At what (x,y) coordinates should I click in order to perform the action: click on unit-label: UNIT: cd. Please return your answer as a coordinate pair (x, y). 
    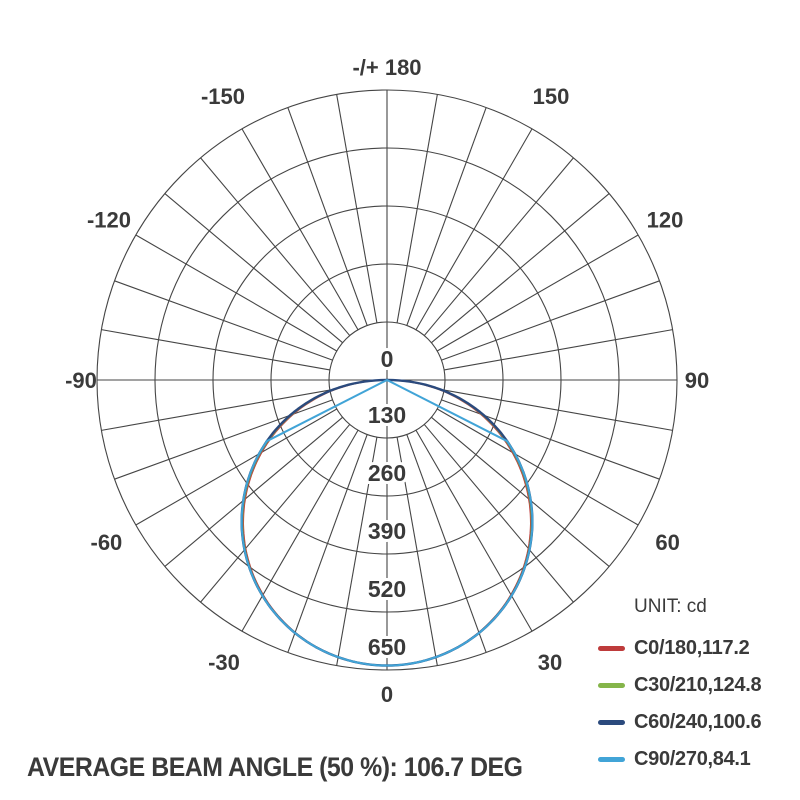
    Looking at the image, I should click on (670, 606).